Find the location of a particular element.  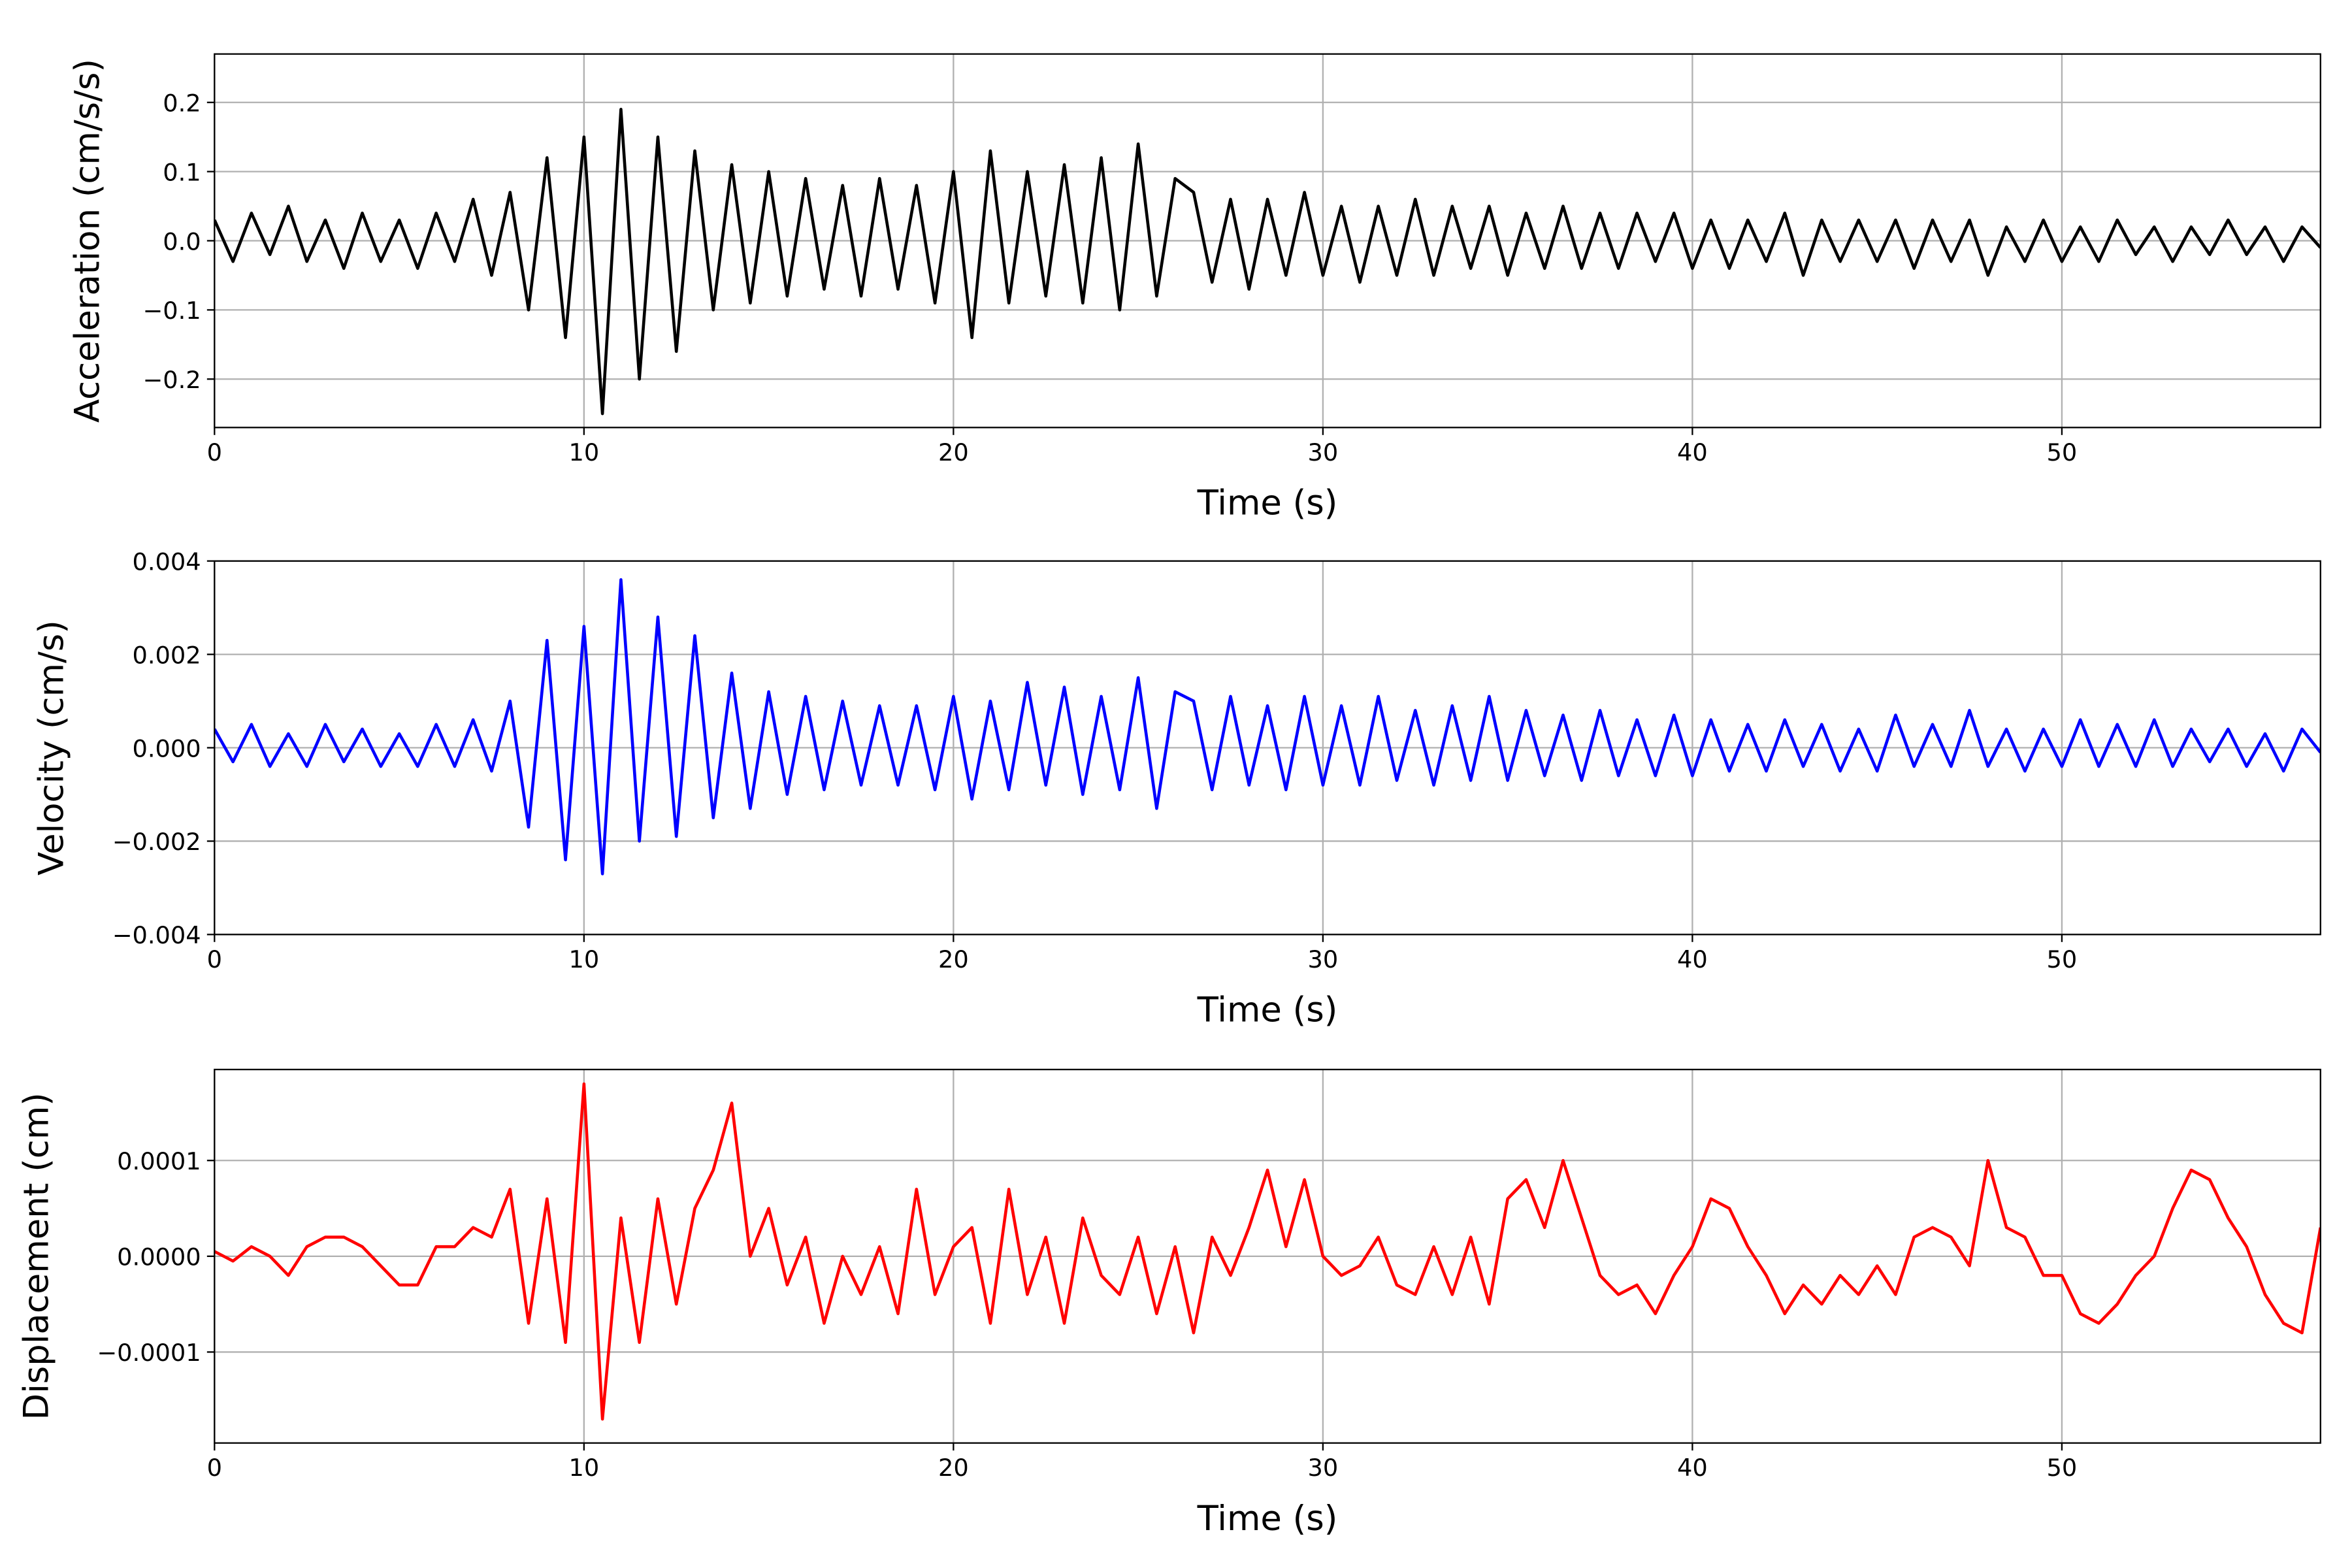

y-tick-label: 0.004 is located at coordinates (167, 561).